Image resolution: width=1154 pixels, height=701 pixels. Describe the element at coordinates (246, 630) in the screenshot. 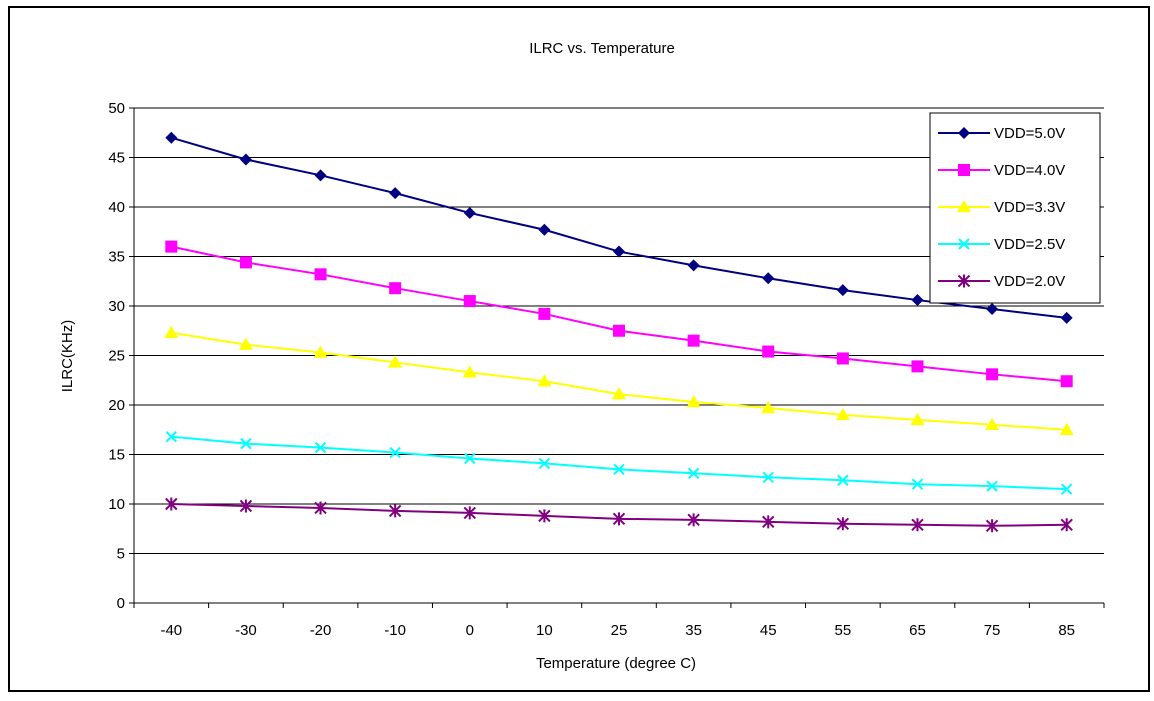

I see `x-tick-label: -30` at that location.